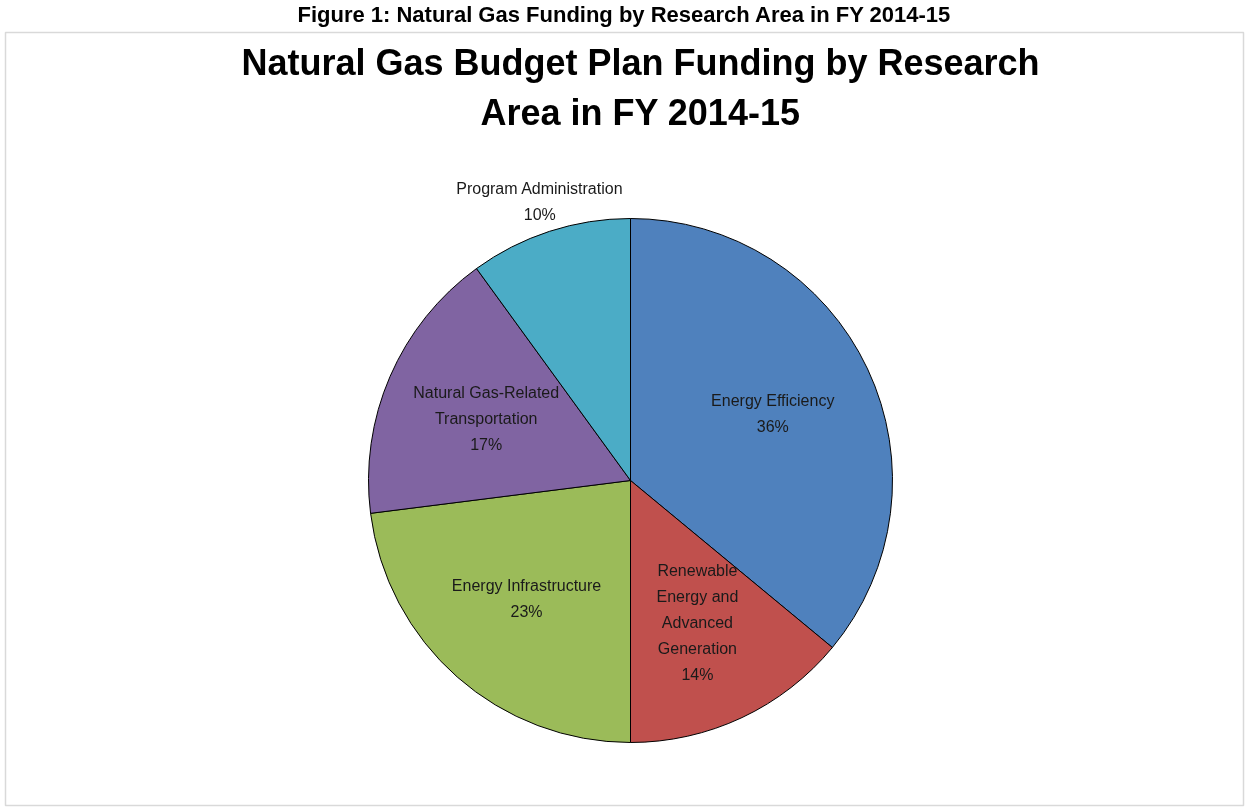 This screenshot has height=807, width=1248. Describe the element at coordinates (772, 427) in the screenshot. I see `data-label: 36%` at that location.